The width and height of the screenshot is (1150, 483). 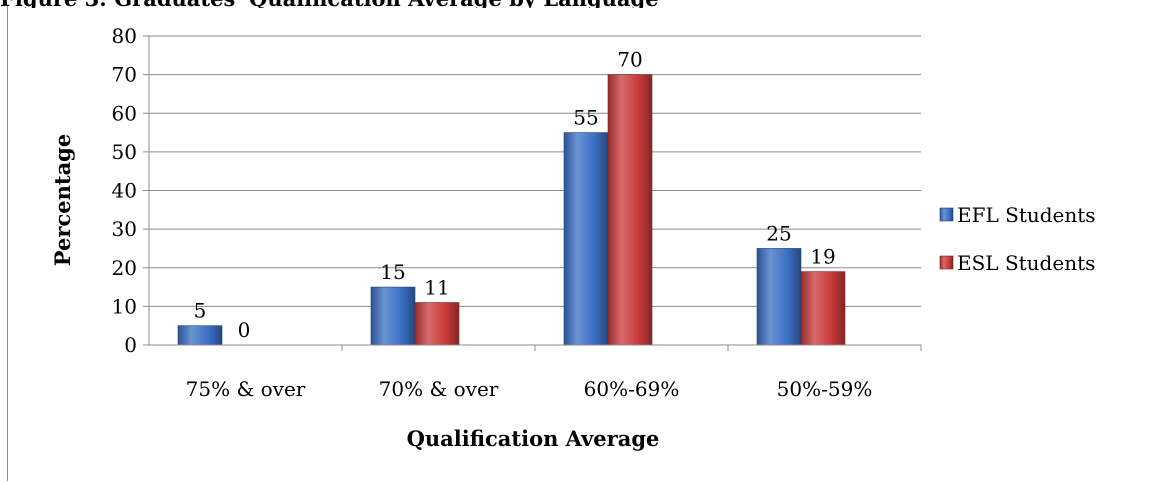 I want to click on y-tick-label: 40, so click(x=124, y=191).